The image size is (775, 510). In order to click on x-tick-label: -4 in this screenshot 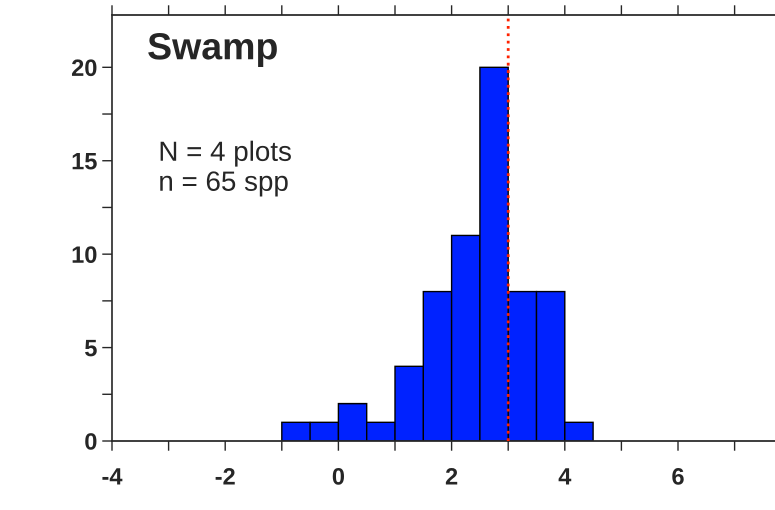, I will do `click(112, 476)`.